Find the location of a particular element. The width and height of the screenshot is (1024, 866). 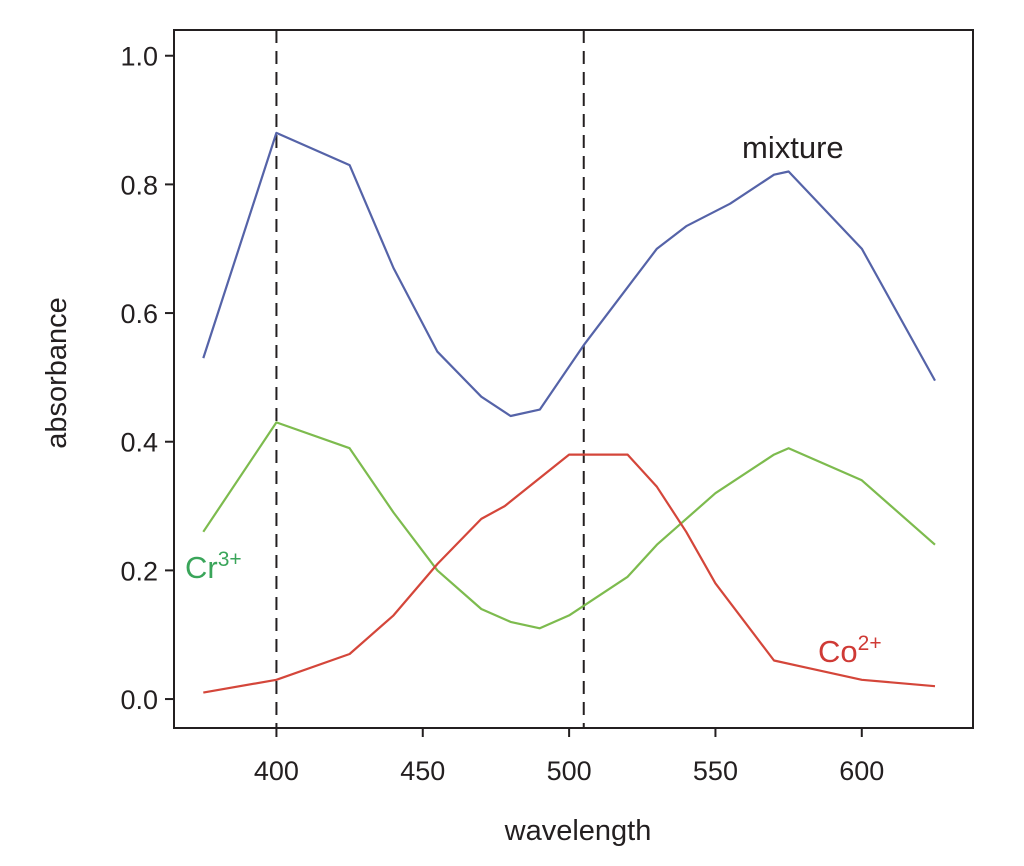

series-label-co-sup: 2+ is located at coordinates (870, 643).